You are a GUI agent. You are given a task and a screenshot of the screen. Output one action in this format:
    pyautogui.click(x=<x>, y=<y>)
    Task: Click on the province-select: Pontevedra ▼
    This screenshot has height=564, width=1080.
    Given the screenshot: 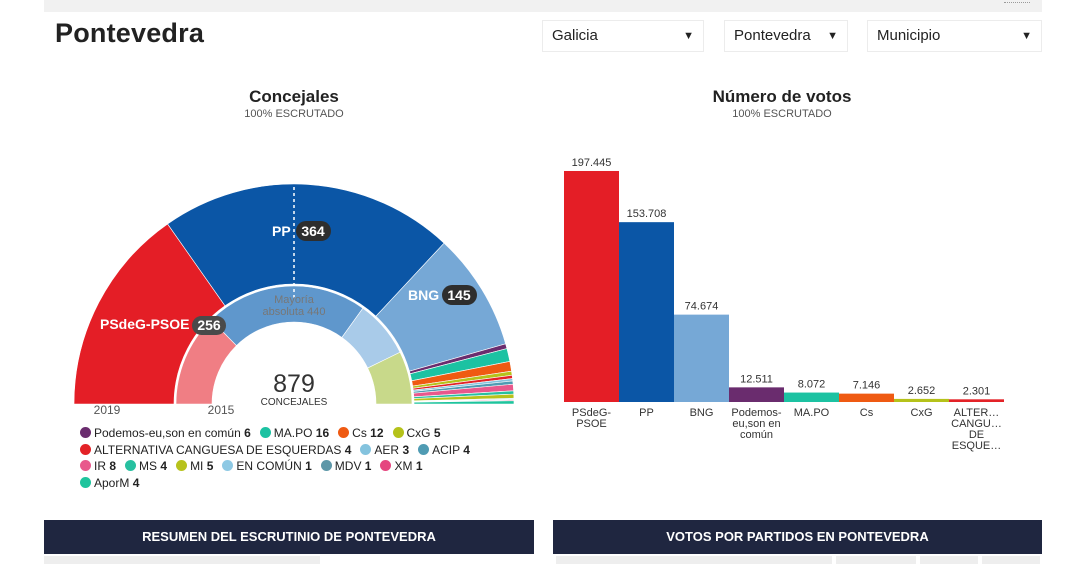 What is the action you would take?
    pyautogui.click(x=786, y=36)
    